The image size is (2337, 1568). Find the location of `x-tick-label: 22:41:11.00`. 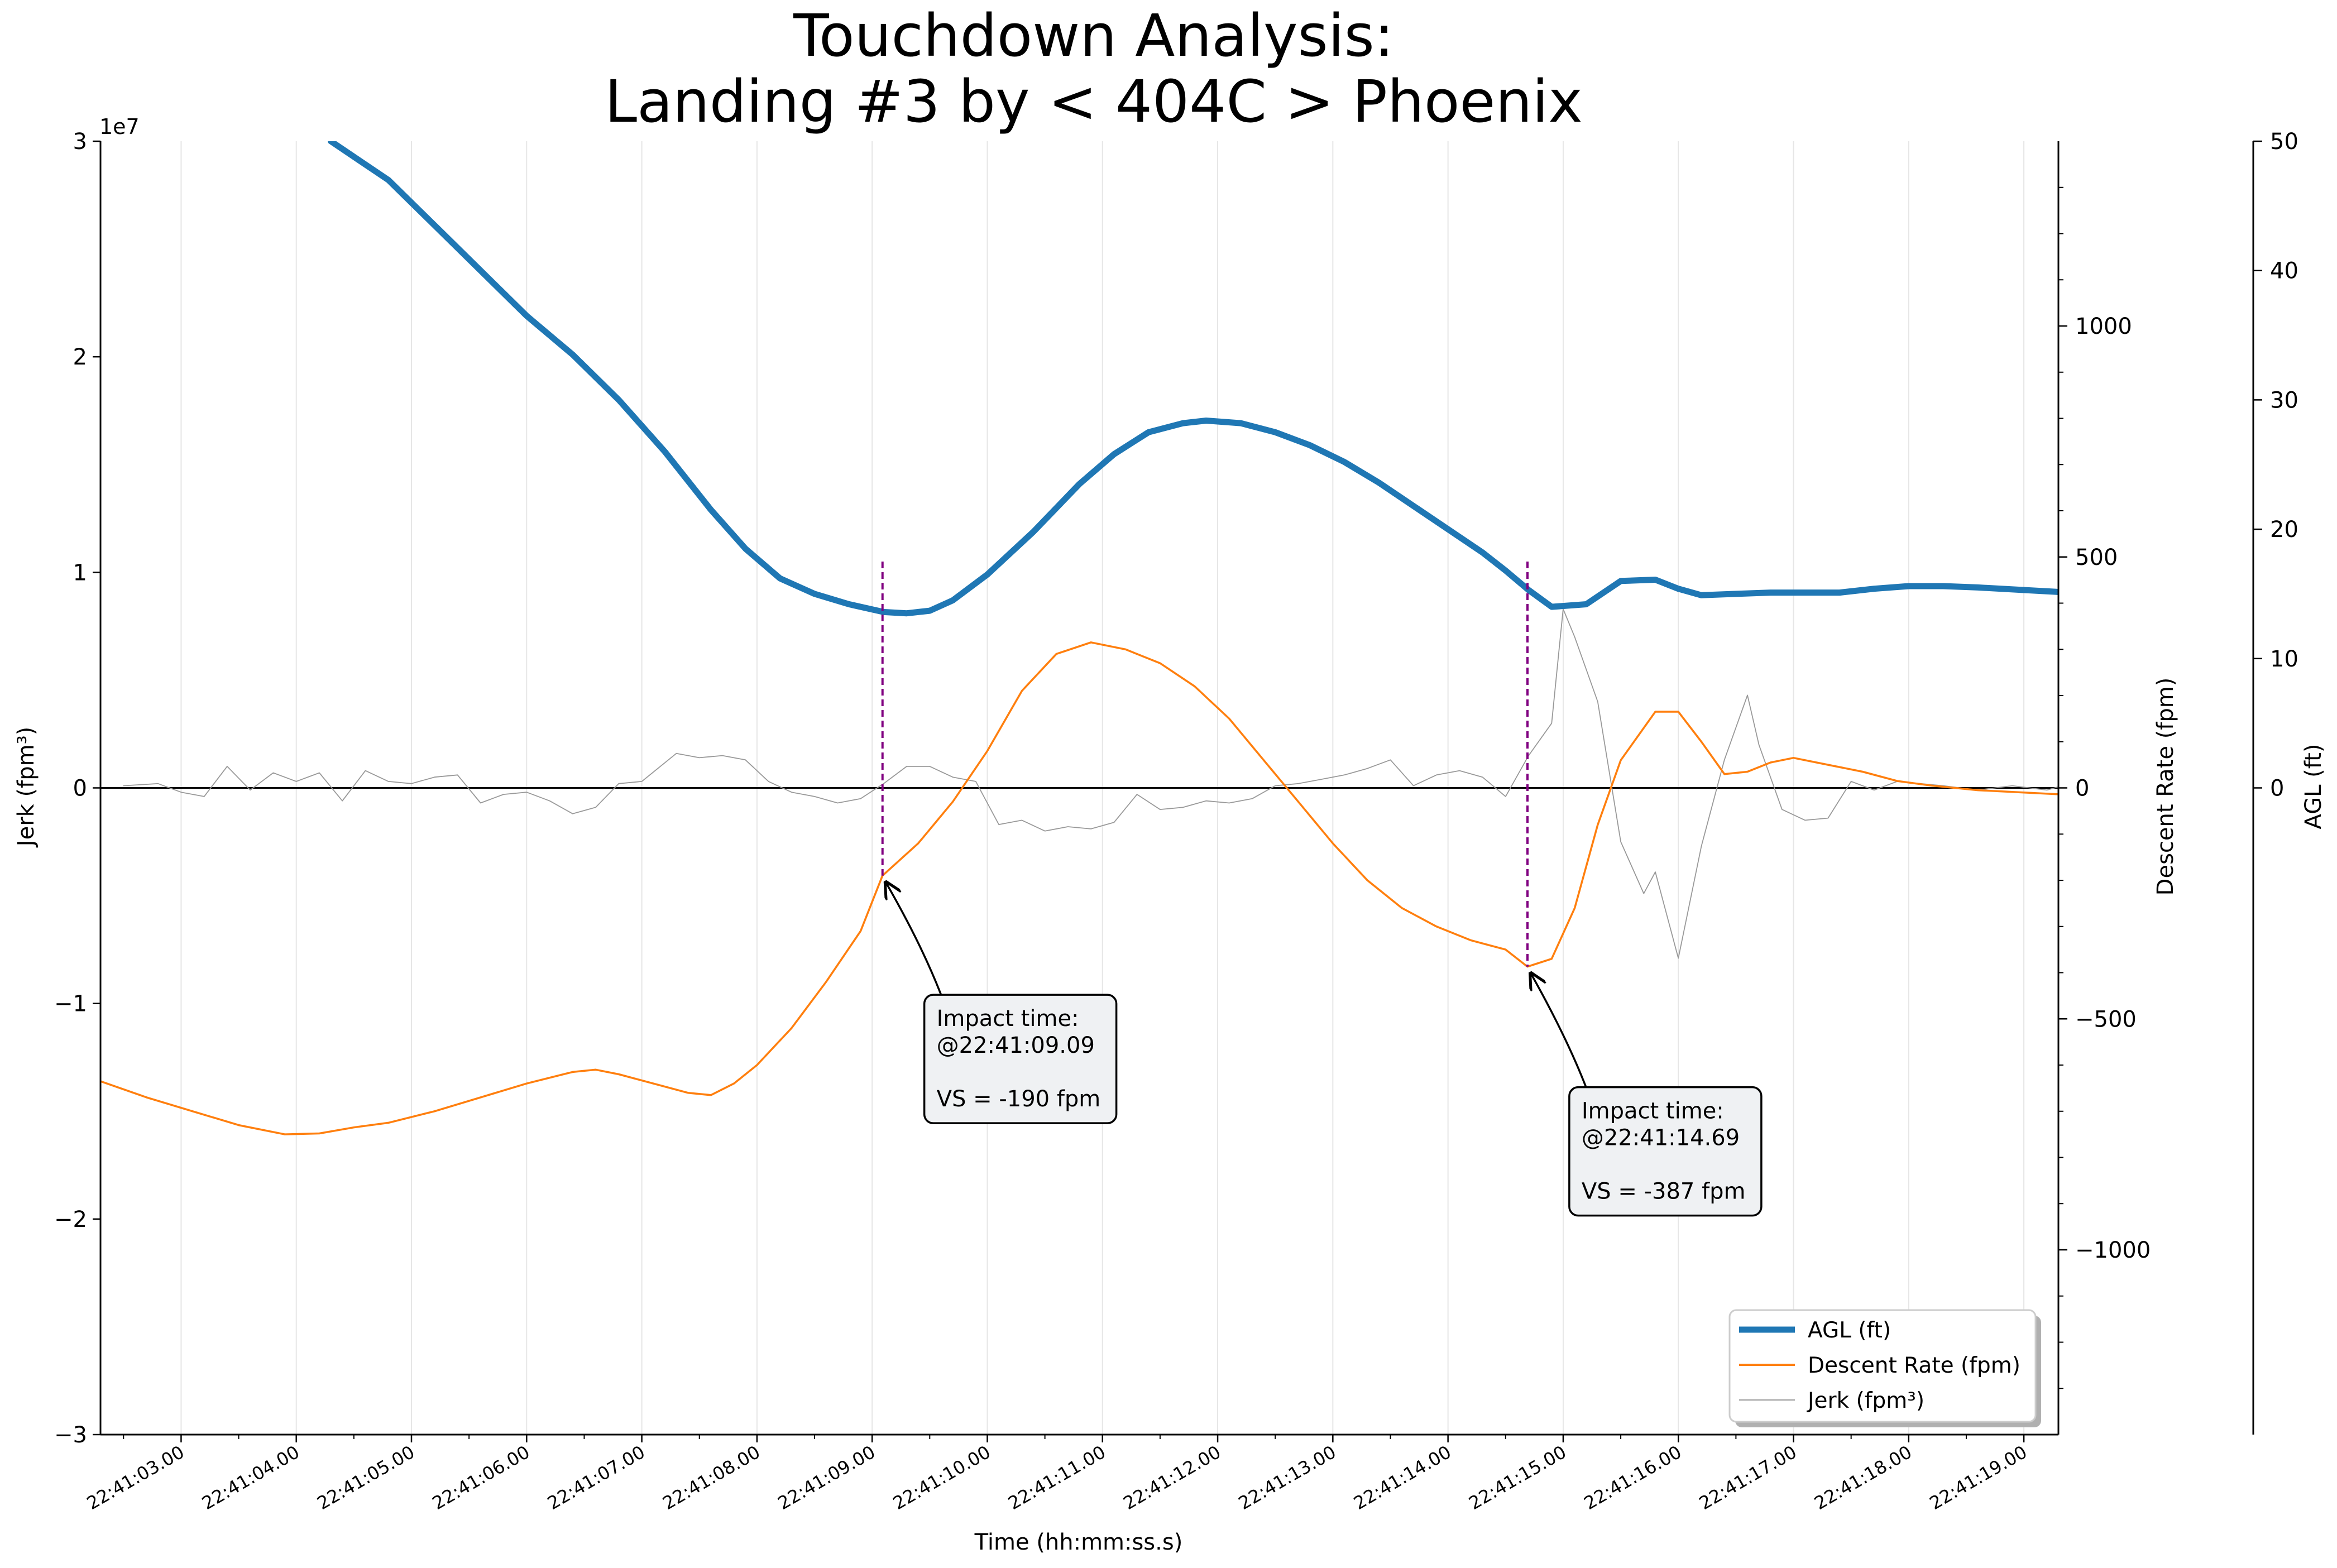

x-tick-label: 22:41:11.00 is located at coordinates (1056, 1477).